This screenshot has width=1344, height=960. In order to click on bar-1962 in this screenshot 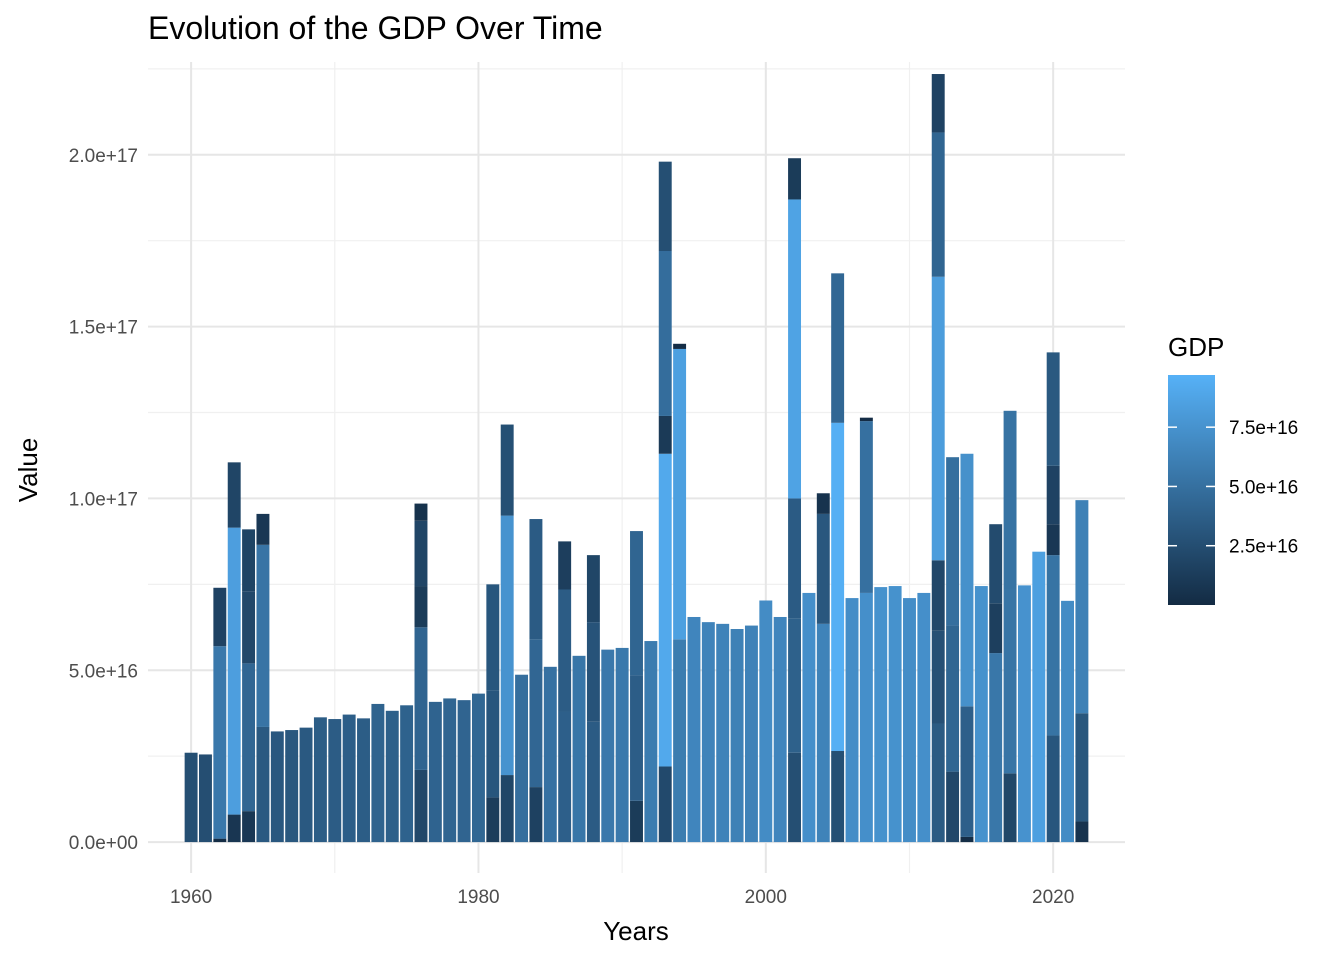, I will do `click(220, 715)`.